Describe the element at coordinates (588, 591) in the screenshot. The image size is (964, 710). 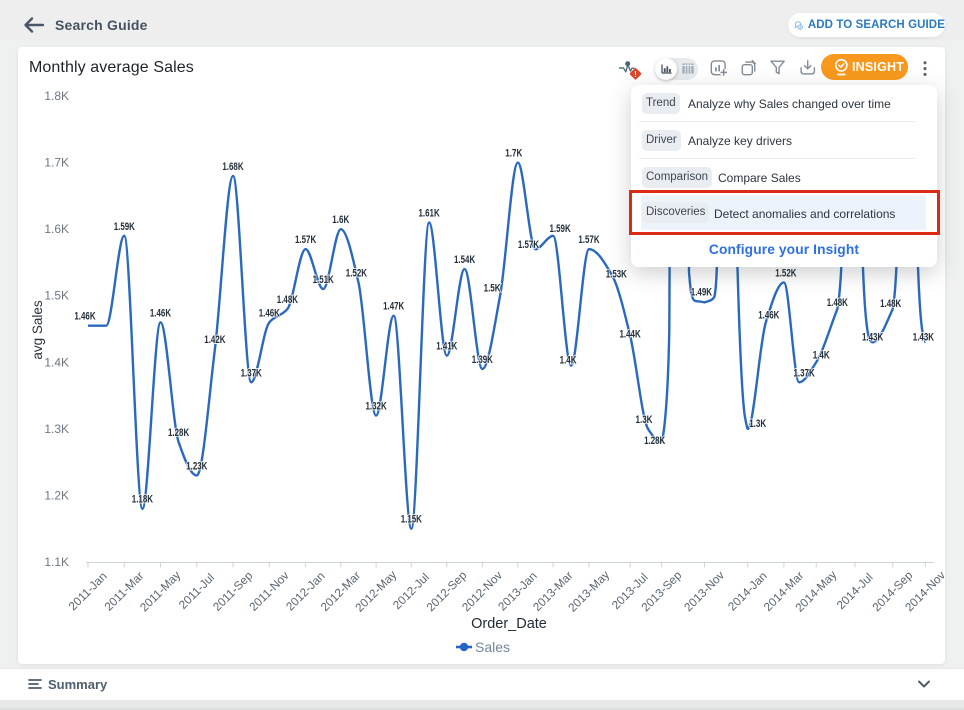
I see `svg-text: 2013-May` at that location.